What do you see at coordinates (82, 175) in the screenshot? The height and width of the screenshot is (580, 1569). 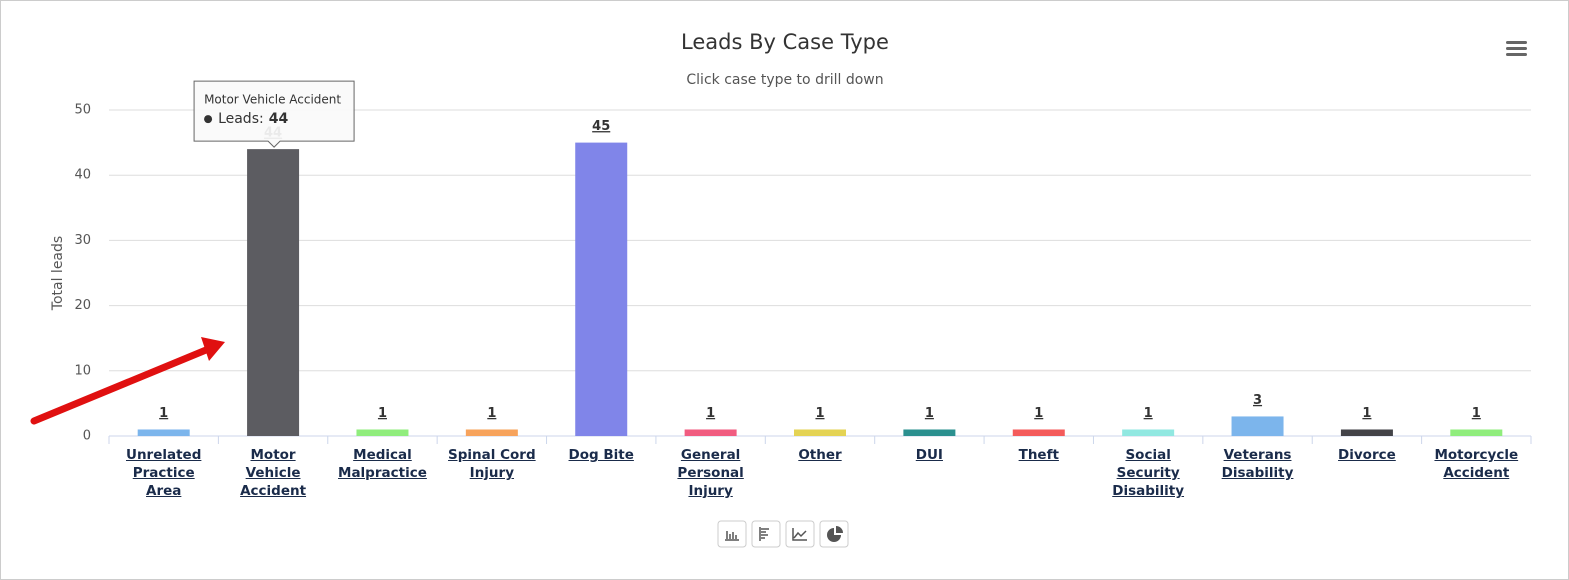 I see `y-tick-label: 40` at bounding box center [82, 175].